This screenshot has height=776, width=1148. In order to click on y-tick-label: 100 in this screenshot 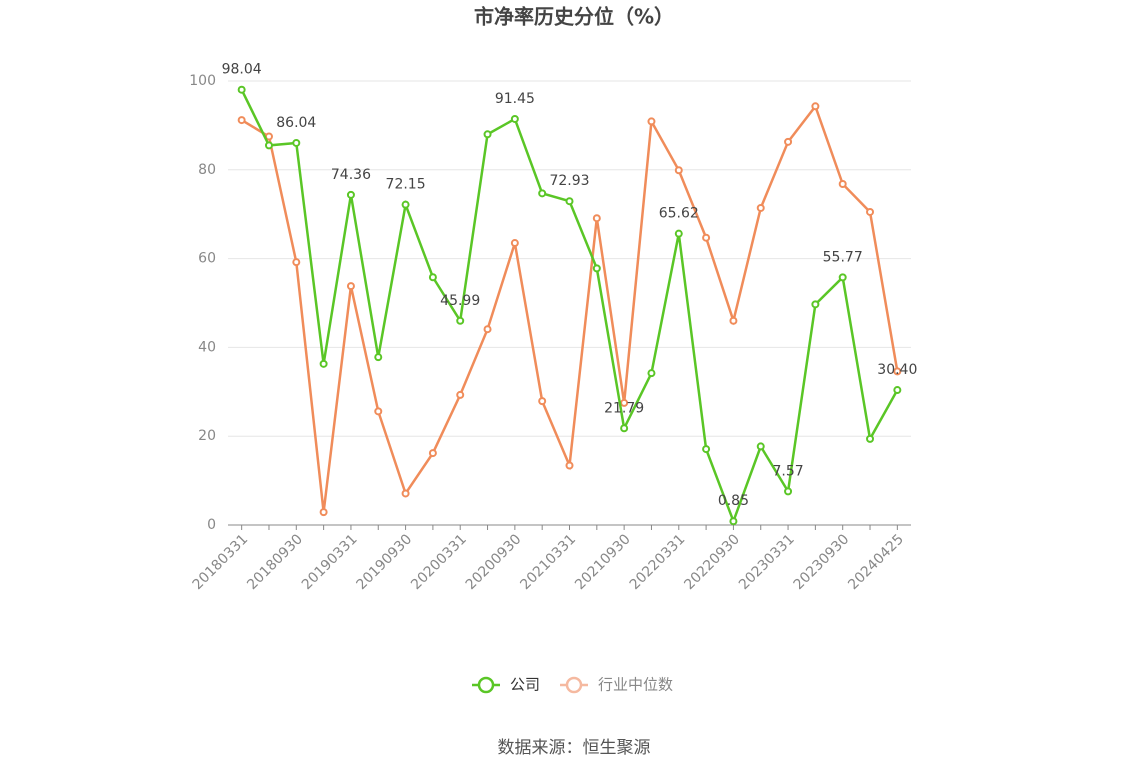, I will do `click(202, 81)`.